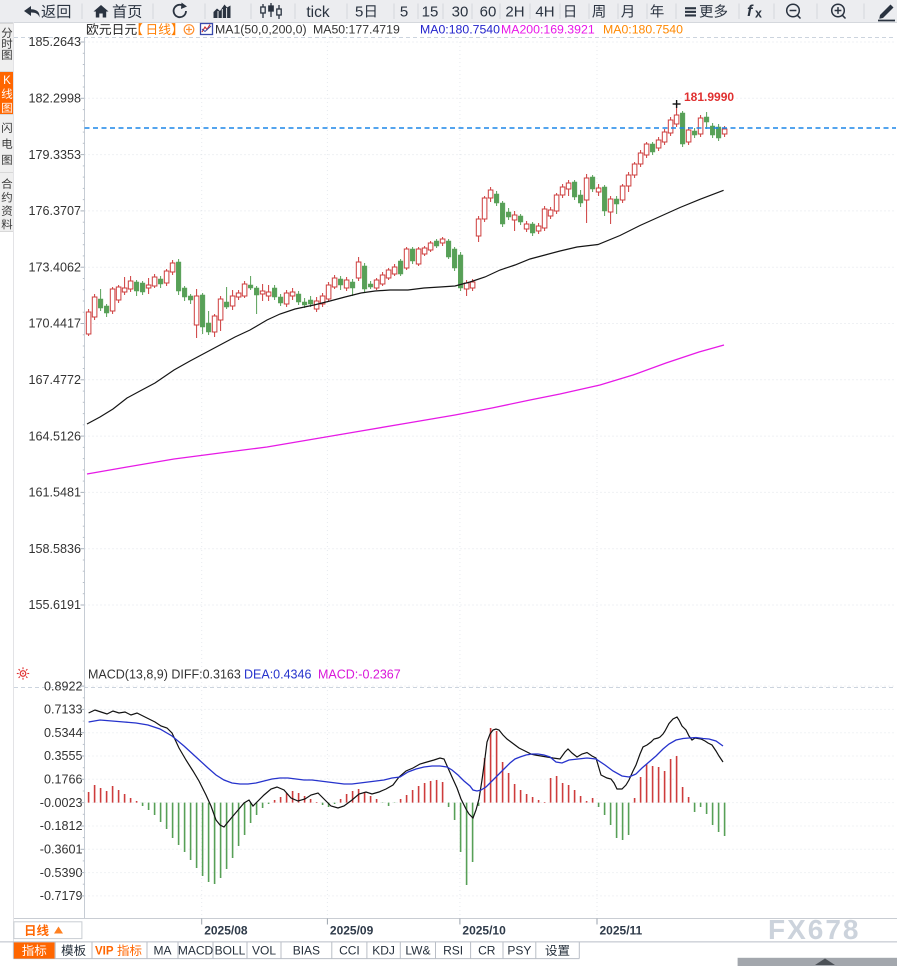 Image resolution: width=897 pixels, height=966 pixels. Describe the element at coordinates (359, 675) in the screenshot. I see `svg-text: MACD:-0.2367` at that location.